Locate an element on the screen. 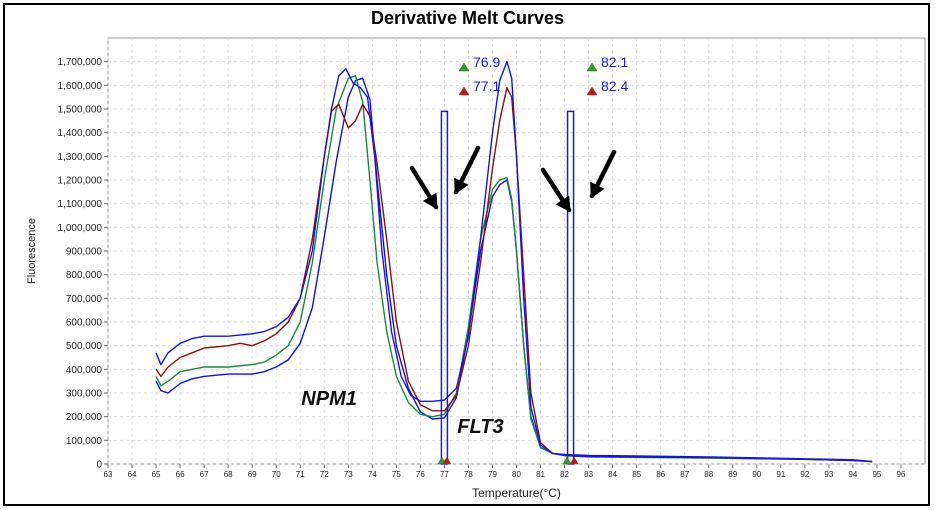 This screenshot has width=935, height=510. x-tick-label: 88 is located at coordinates (708, 474).